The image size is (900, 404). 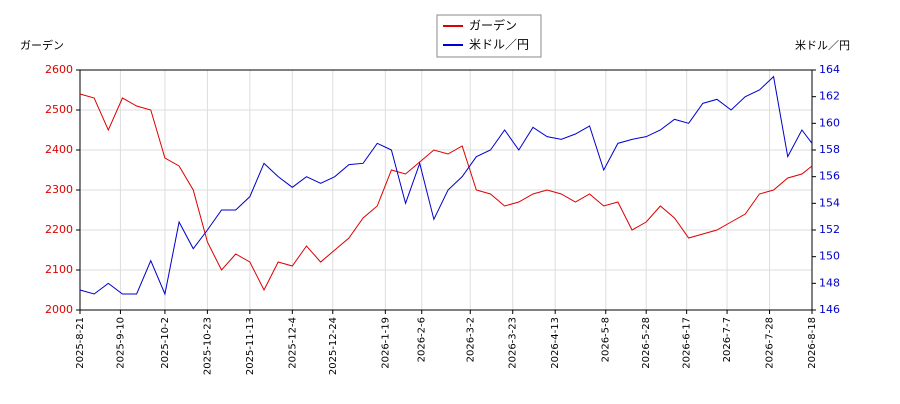 I want to click on x-tick-label: 2026-6-17, so click(x=687, y=343).